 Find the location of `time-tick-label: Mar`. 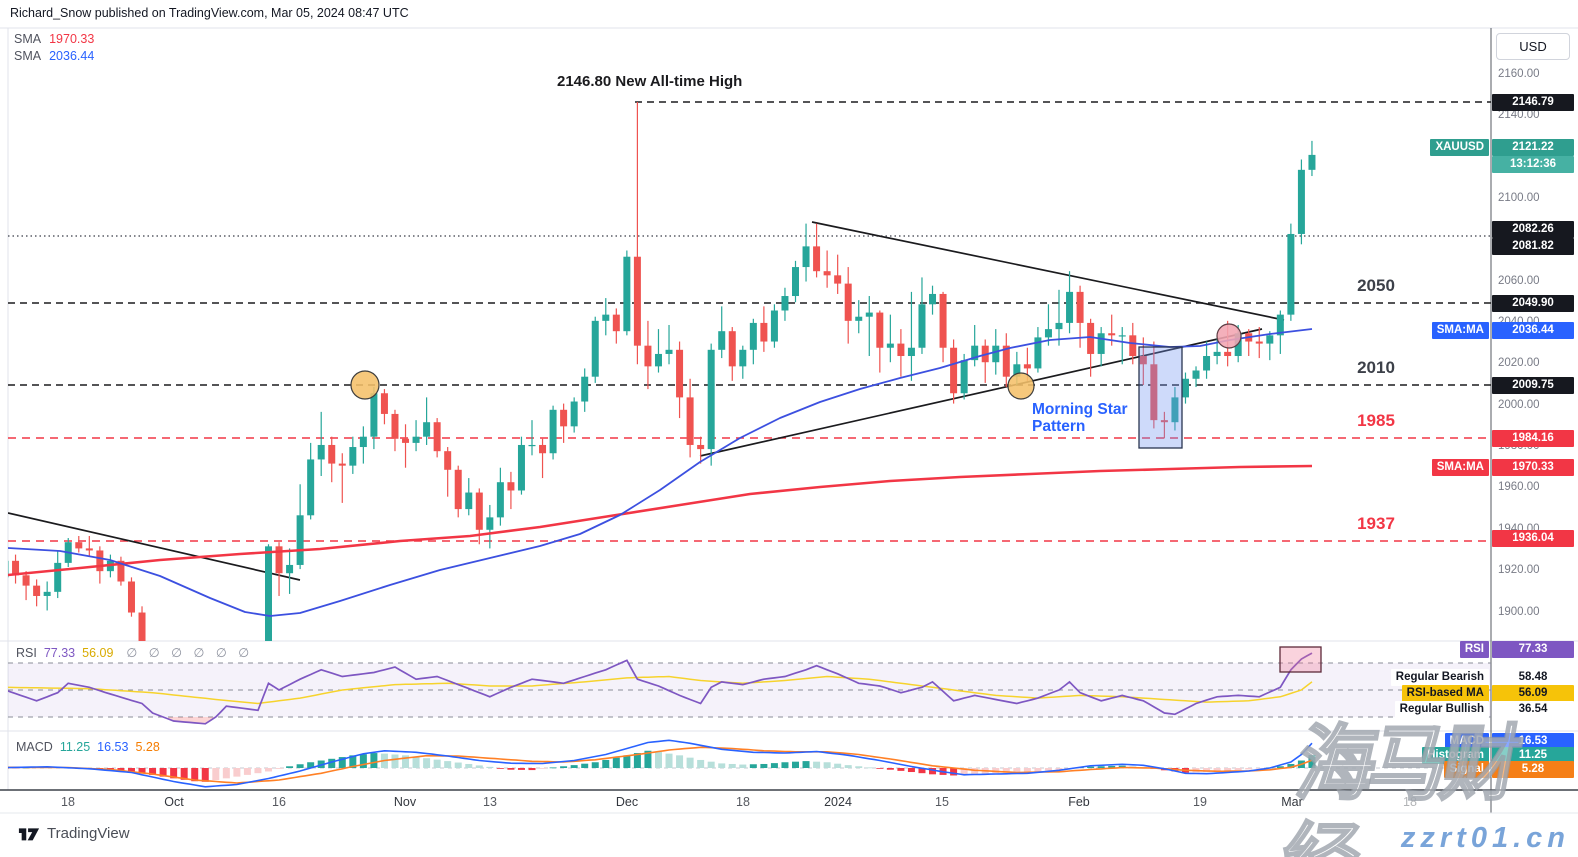

time-tick-label: Mar is located at coordinates (1292, 802).